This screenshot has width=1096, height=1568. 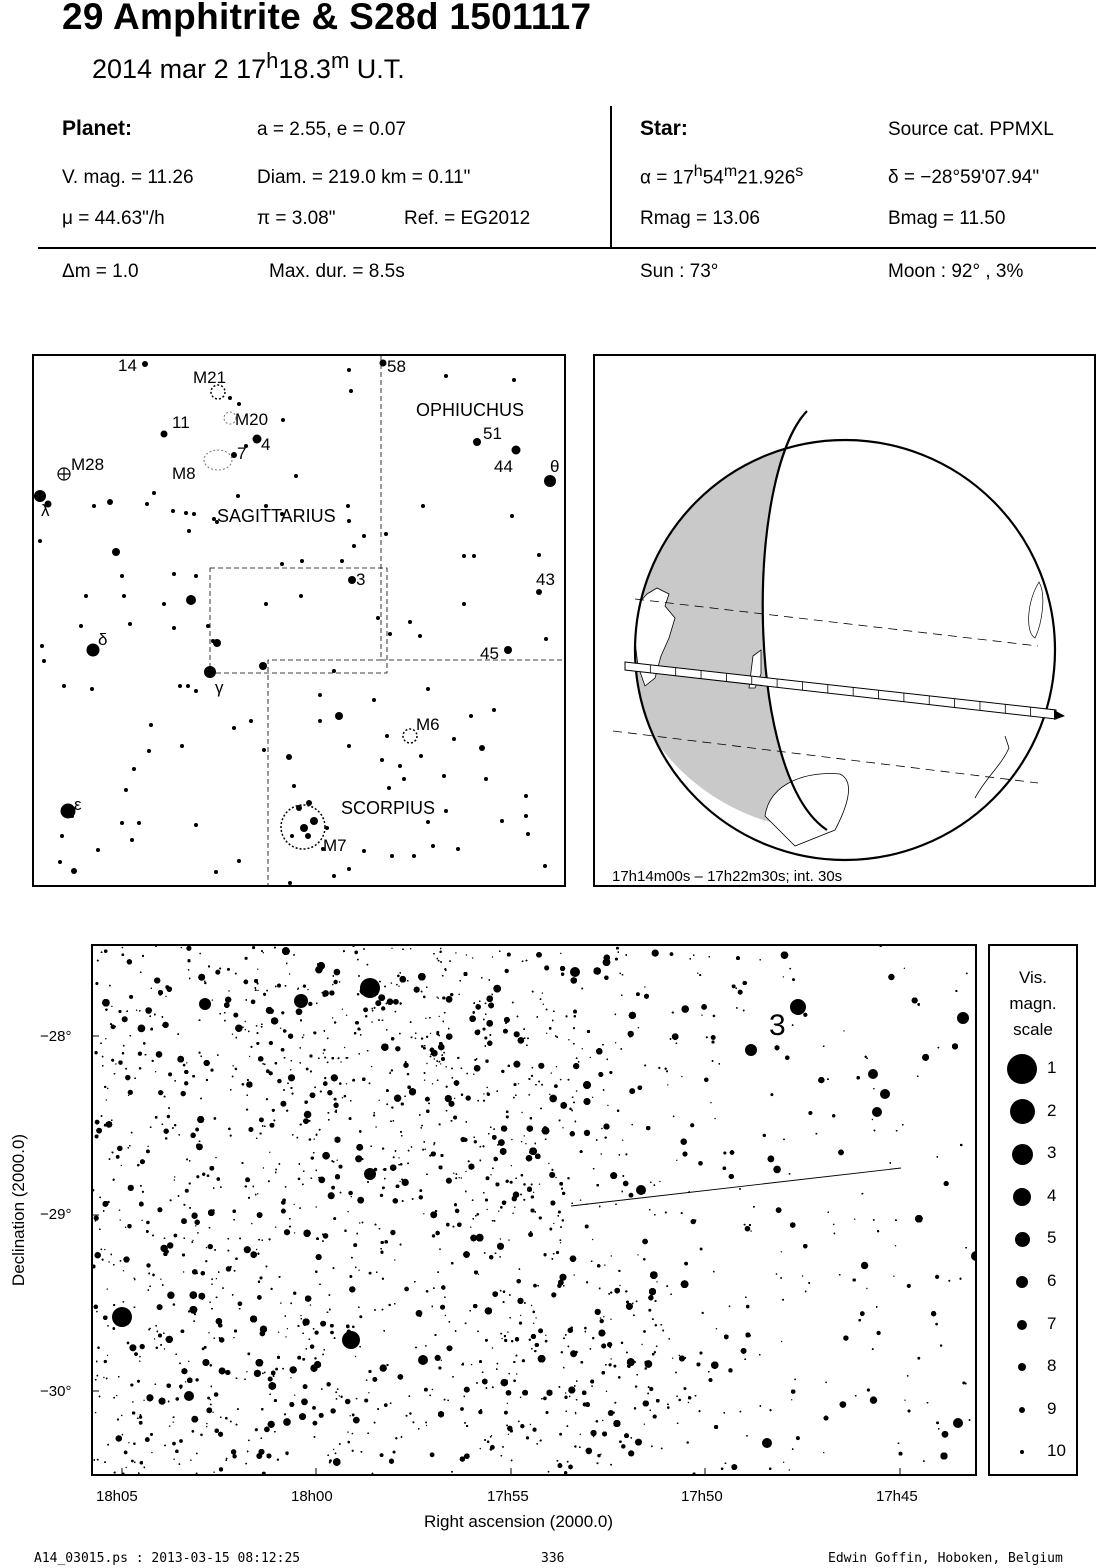 I want to click on ut-label: U.T., so click(x=377, y=69).